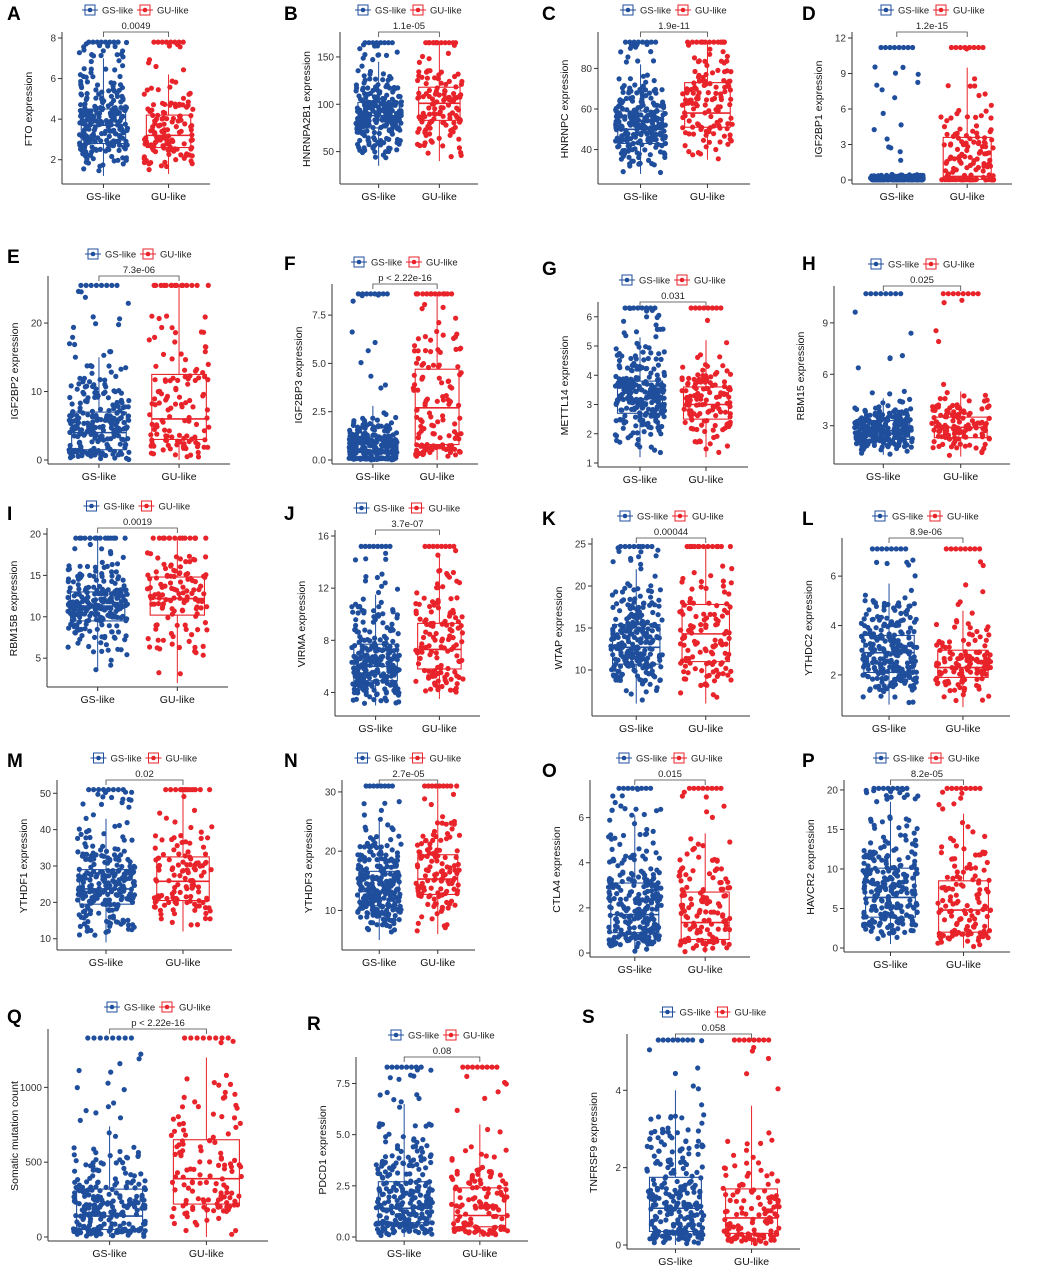 This screenshot has width=1045, height=1265. Describe the element at coordinates (819, 108) in the screenshot. I see `y-axis-title: IGF2BP1 expression` at that location.